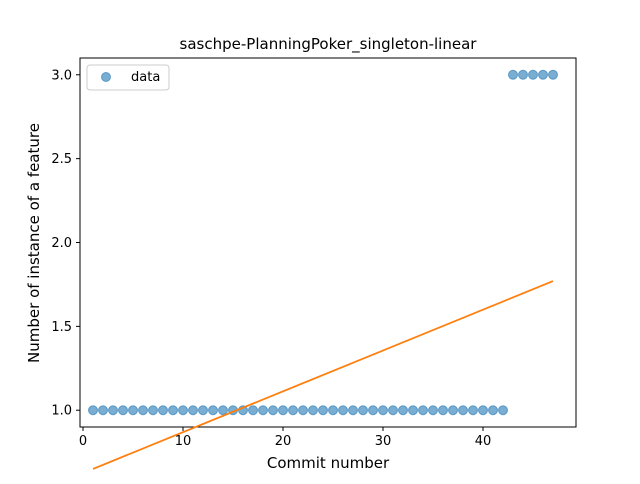 The image size is (640, 484). I want to click on x-tick-label: 30, so click(383, 441).